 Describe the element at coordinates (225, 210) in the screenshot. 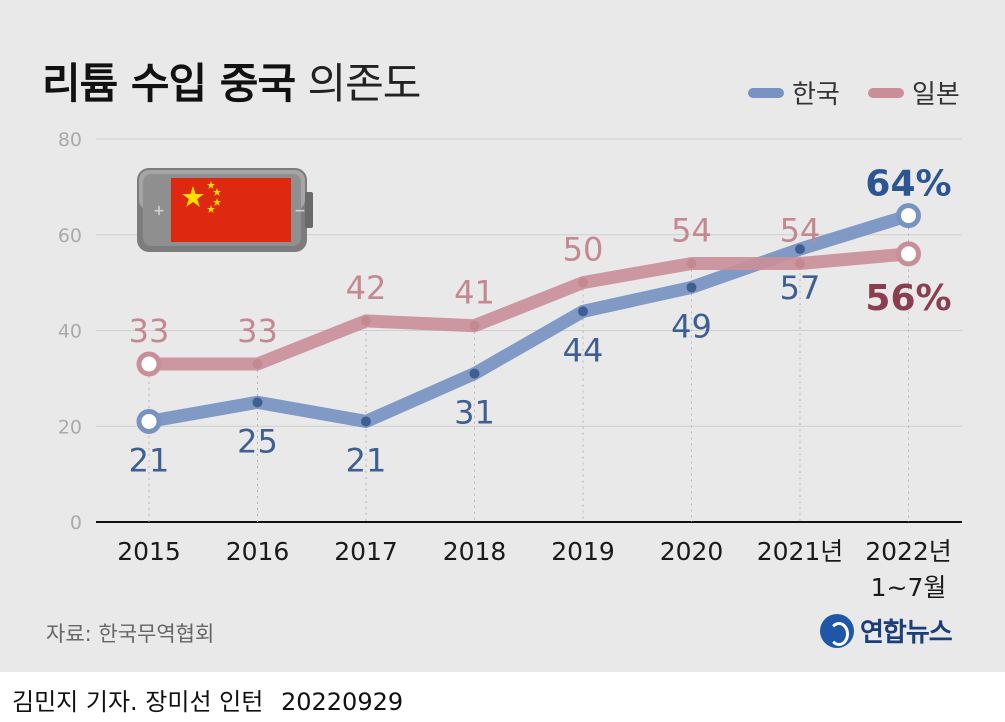

I see `china-battery-icon: + −` at that location.